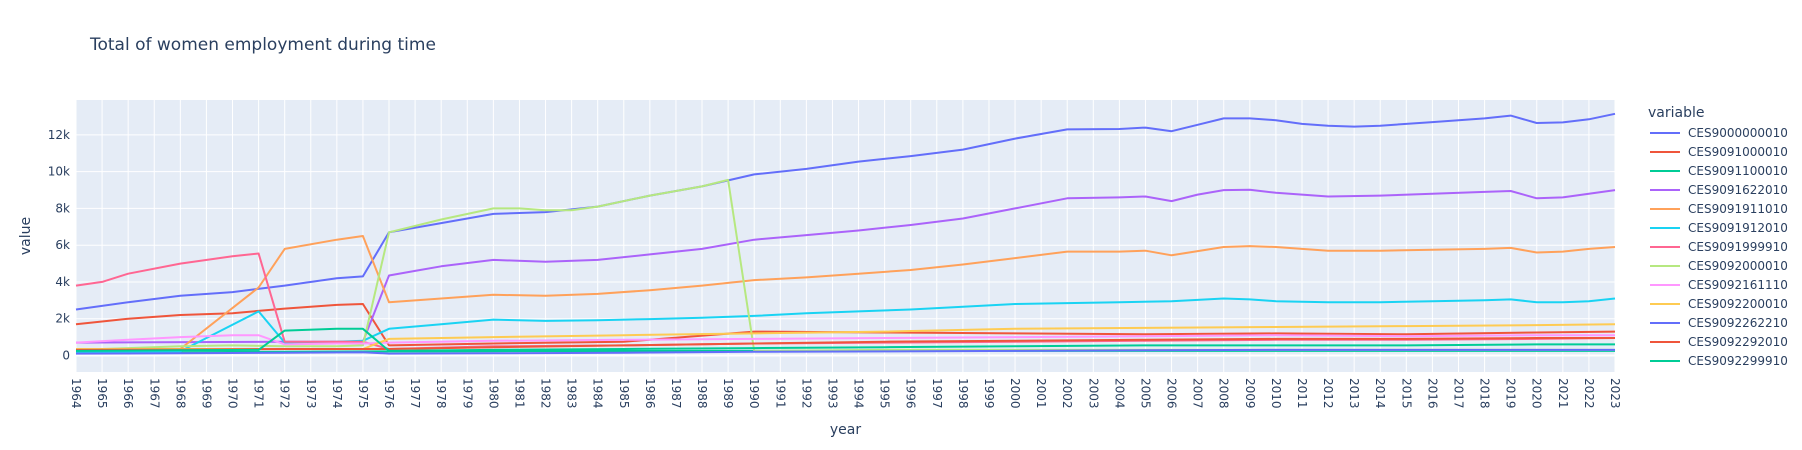 This screenshot has height=450, width=1802. Describe the element at coordinates (311, 393) in the screenshot. I see `x-tick-label: 1973` at that location.